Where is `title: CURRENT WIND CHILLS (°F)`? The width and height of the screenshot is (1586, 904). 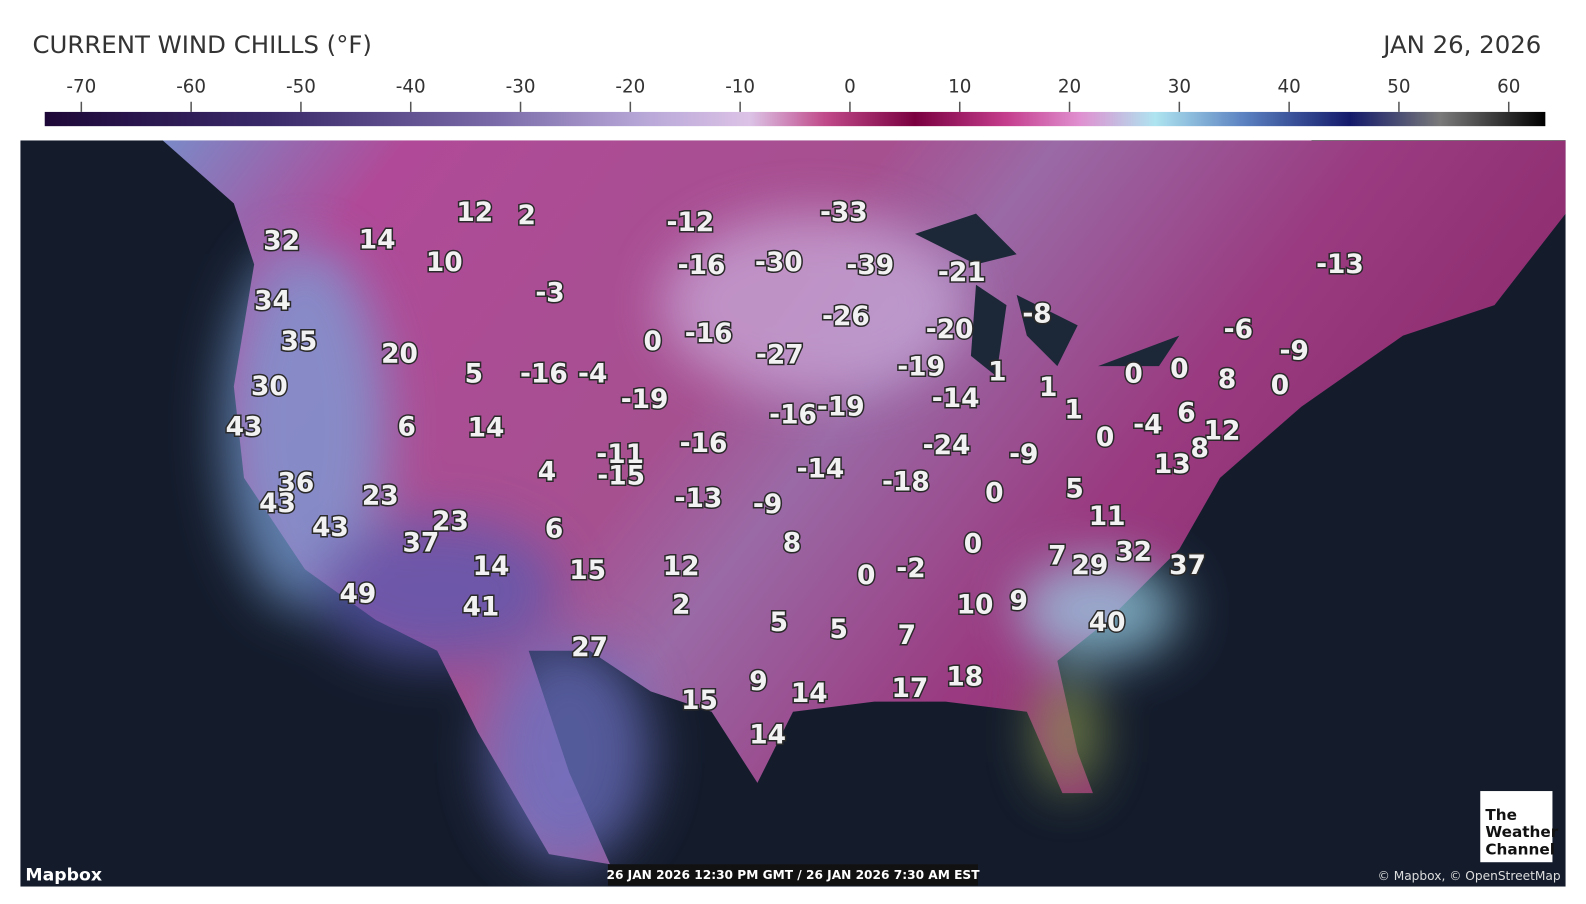 title: CURRENT WIND CHILLS (°F) is located at coordinates (202, 44).